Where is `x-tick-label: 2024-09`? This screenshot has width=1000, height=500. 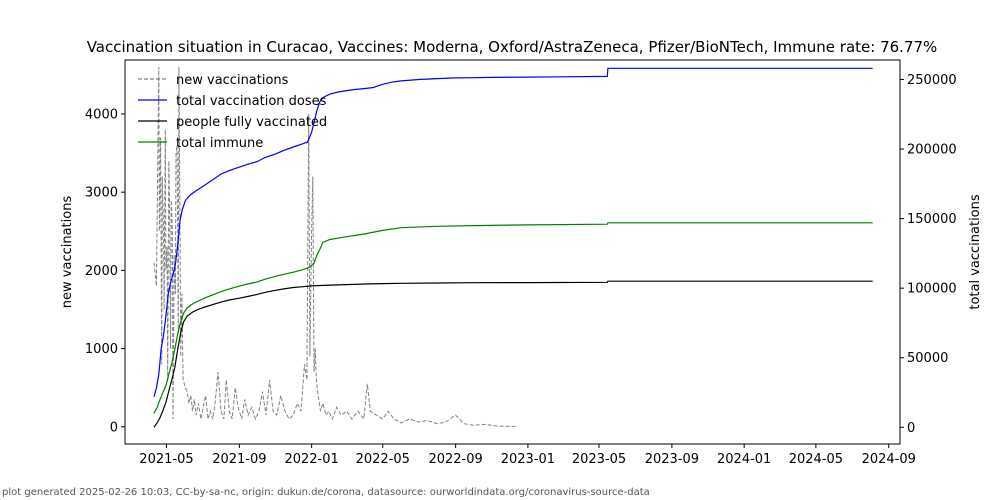
x-tick-label: 2024-09 is located at coordinates (889, 459).